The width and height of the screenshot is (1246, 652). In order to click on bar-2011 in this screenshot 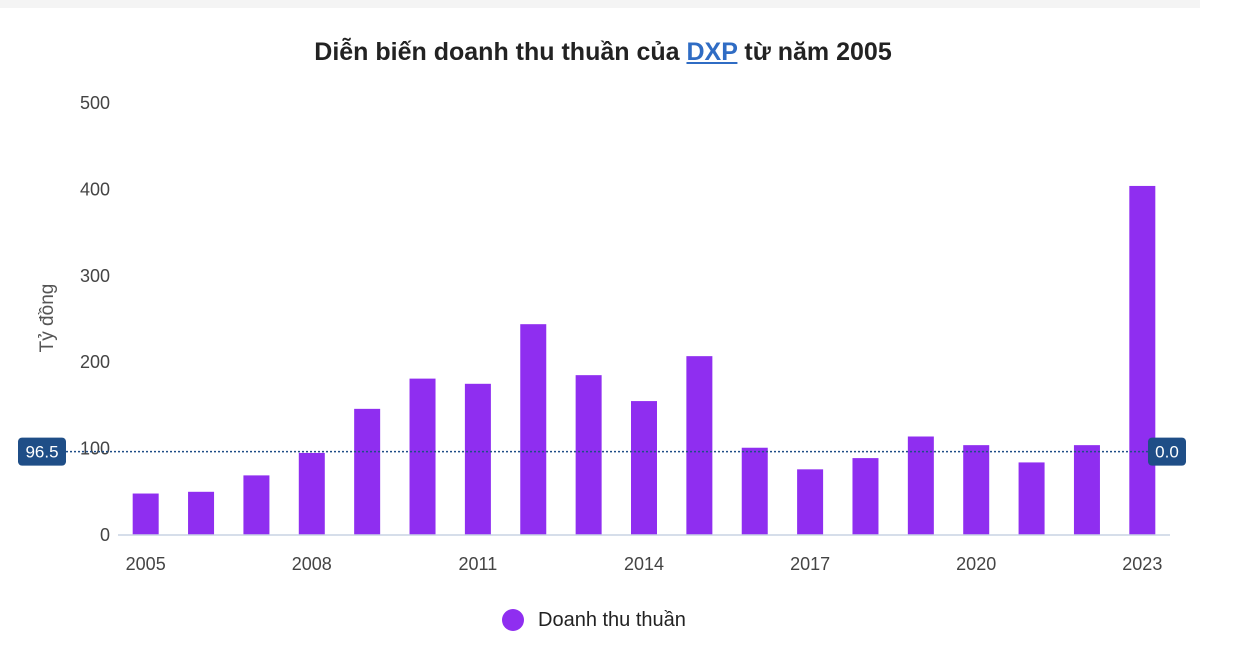, I will do `click(477, 459)`.